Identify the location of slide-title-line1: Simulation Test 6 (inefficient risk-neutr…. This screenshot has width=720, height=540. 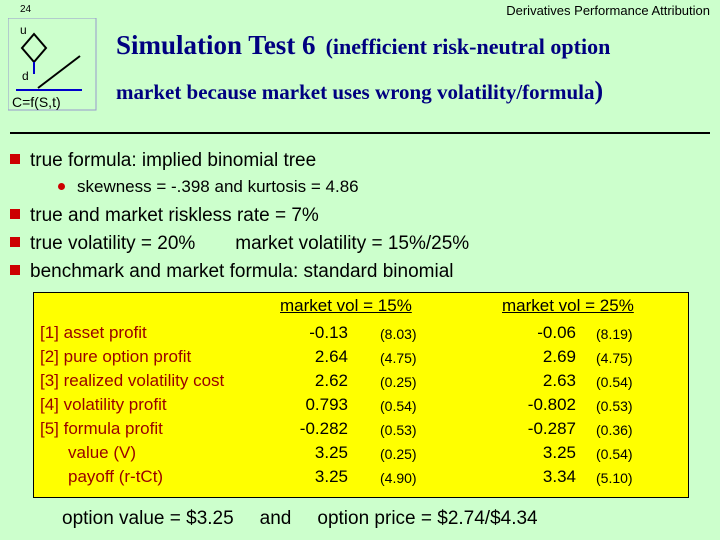
(363, 45).